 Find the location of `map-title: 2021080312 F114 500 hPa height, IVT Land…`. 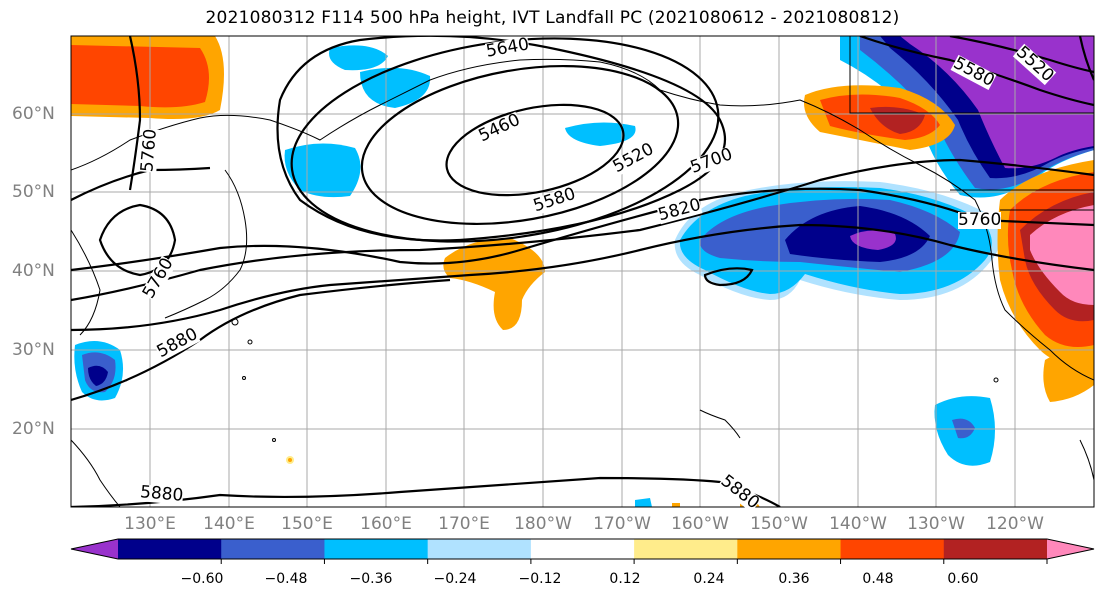

map-title: 2021080312 F114 500 hPa height, IVT Land… is located at coordinates (552, 18).